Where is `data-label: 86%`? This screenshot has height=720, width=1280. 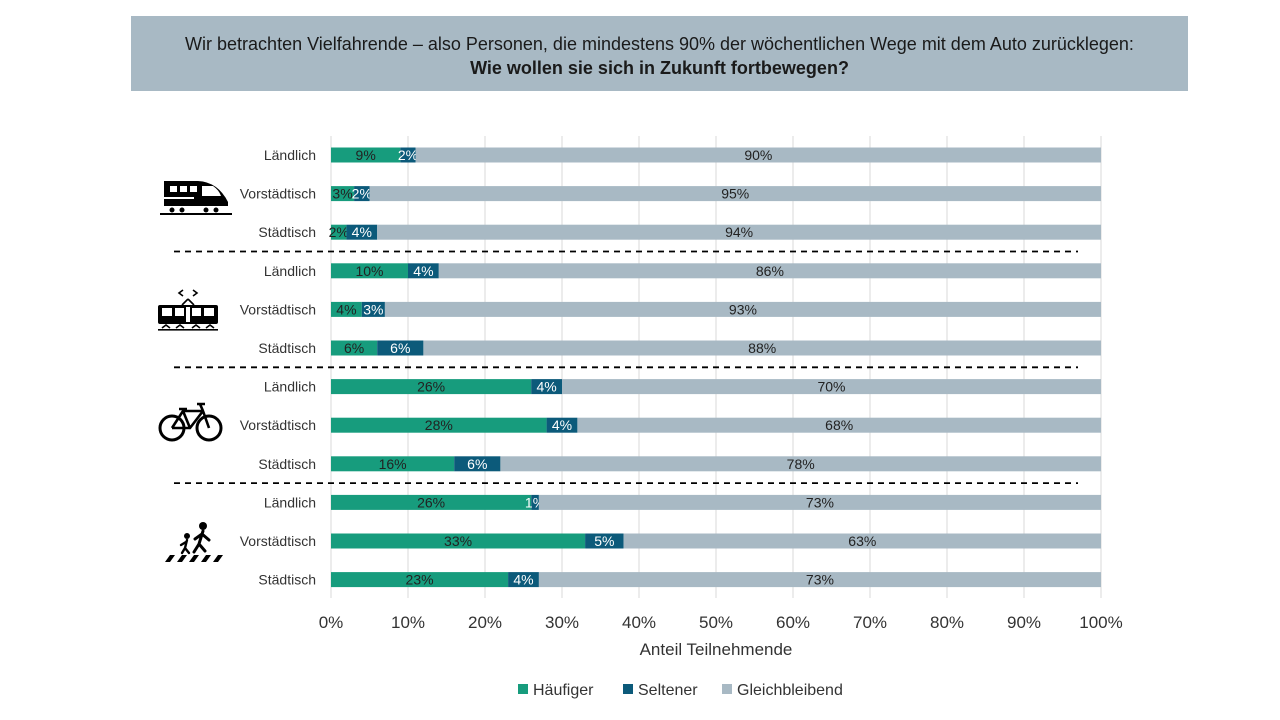 data-label: 86% is located at coordinates (770, 271).